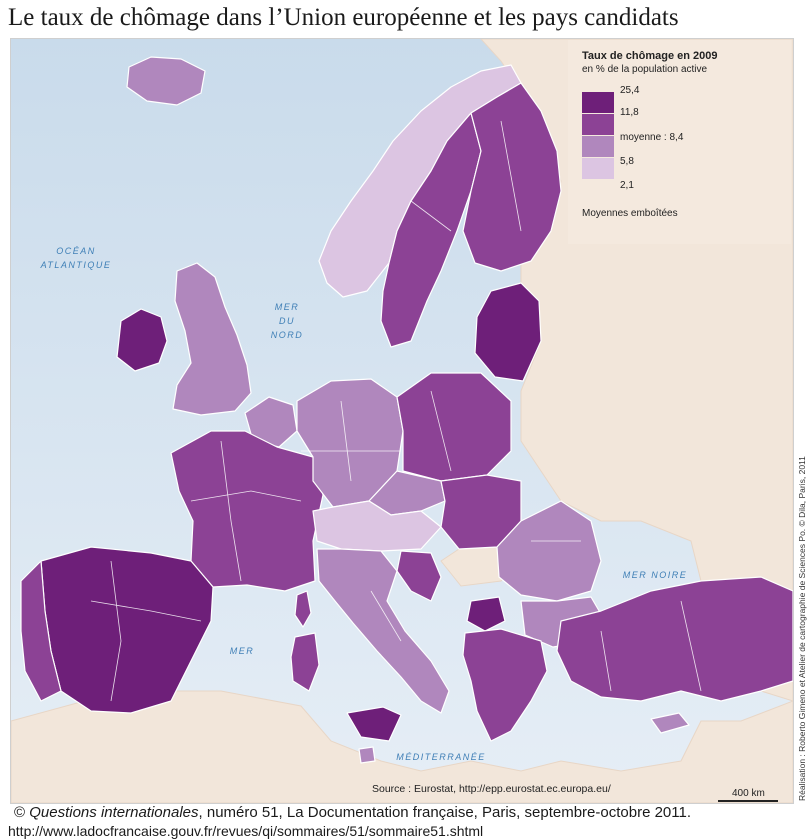  What do you see at coordinates (142, 340) in the screenshot?
I see `region-ireland` at bounding box center [142, 340].